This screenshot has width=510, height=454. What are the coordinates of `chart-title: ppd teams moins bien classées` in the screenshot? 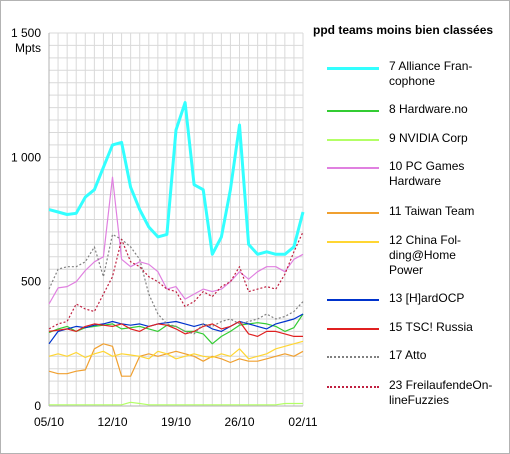 It's located at (403, 30).